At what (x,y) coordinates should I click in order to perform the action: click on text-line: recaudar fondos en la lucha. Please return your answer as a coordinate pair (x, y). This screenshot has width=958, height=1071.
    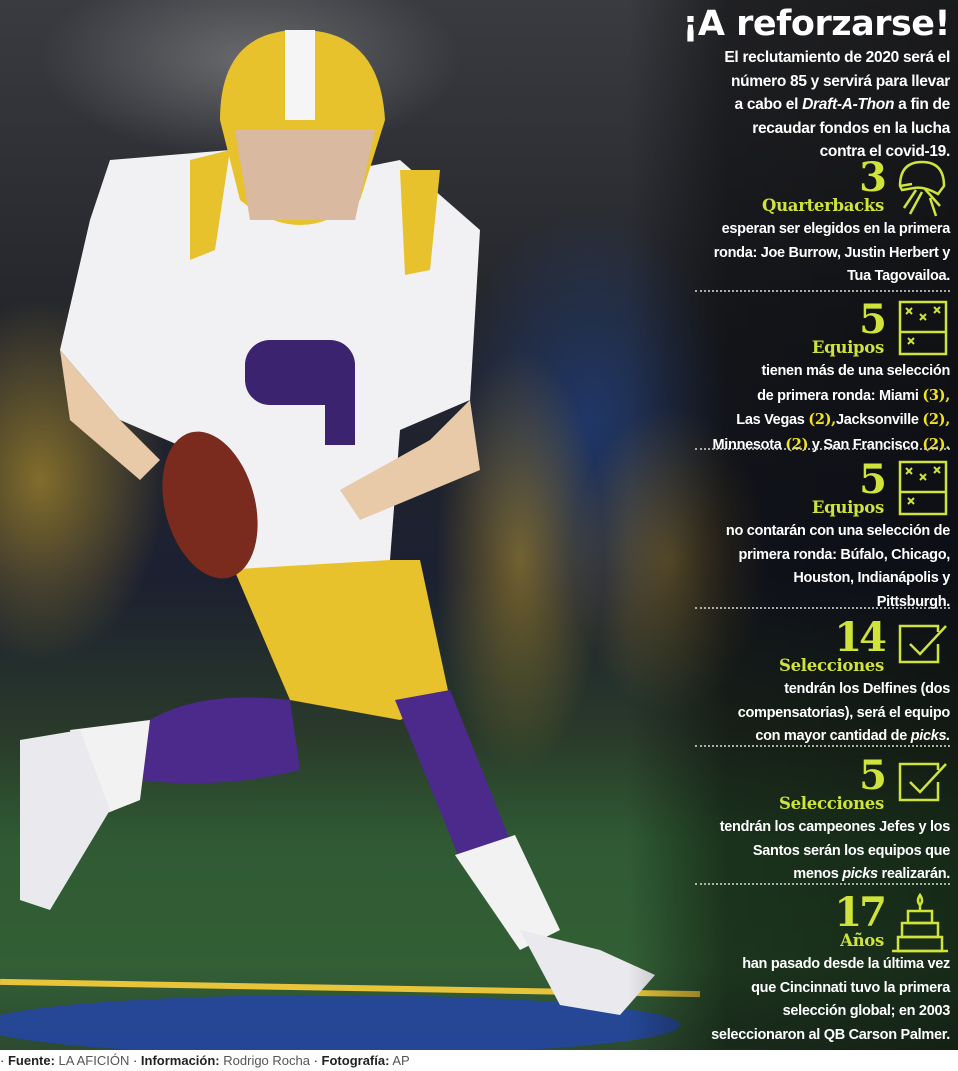
    Looking at the image, I should click on (837, 129).